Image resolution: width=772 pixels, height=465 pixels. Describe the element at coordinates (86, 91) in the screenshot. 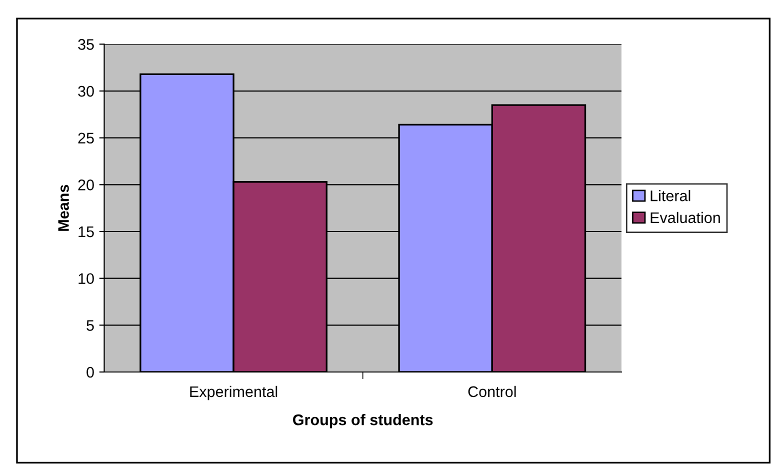

I see `y-tick-label: 30` at that location.